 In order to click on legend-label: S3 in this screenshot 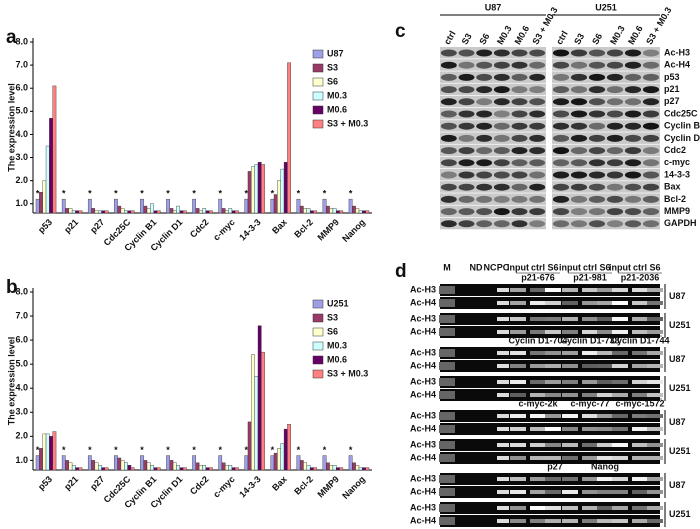, I will do `click(332, 317)`.